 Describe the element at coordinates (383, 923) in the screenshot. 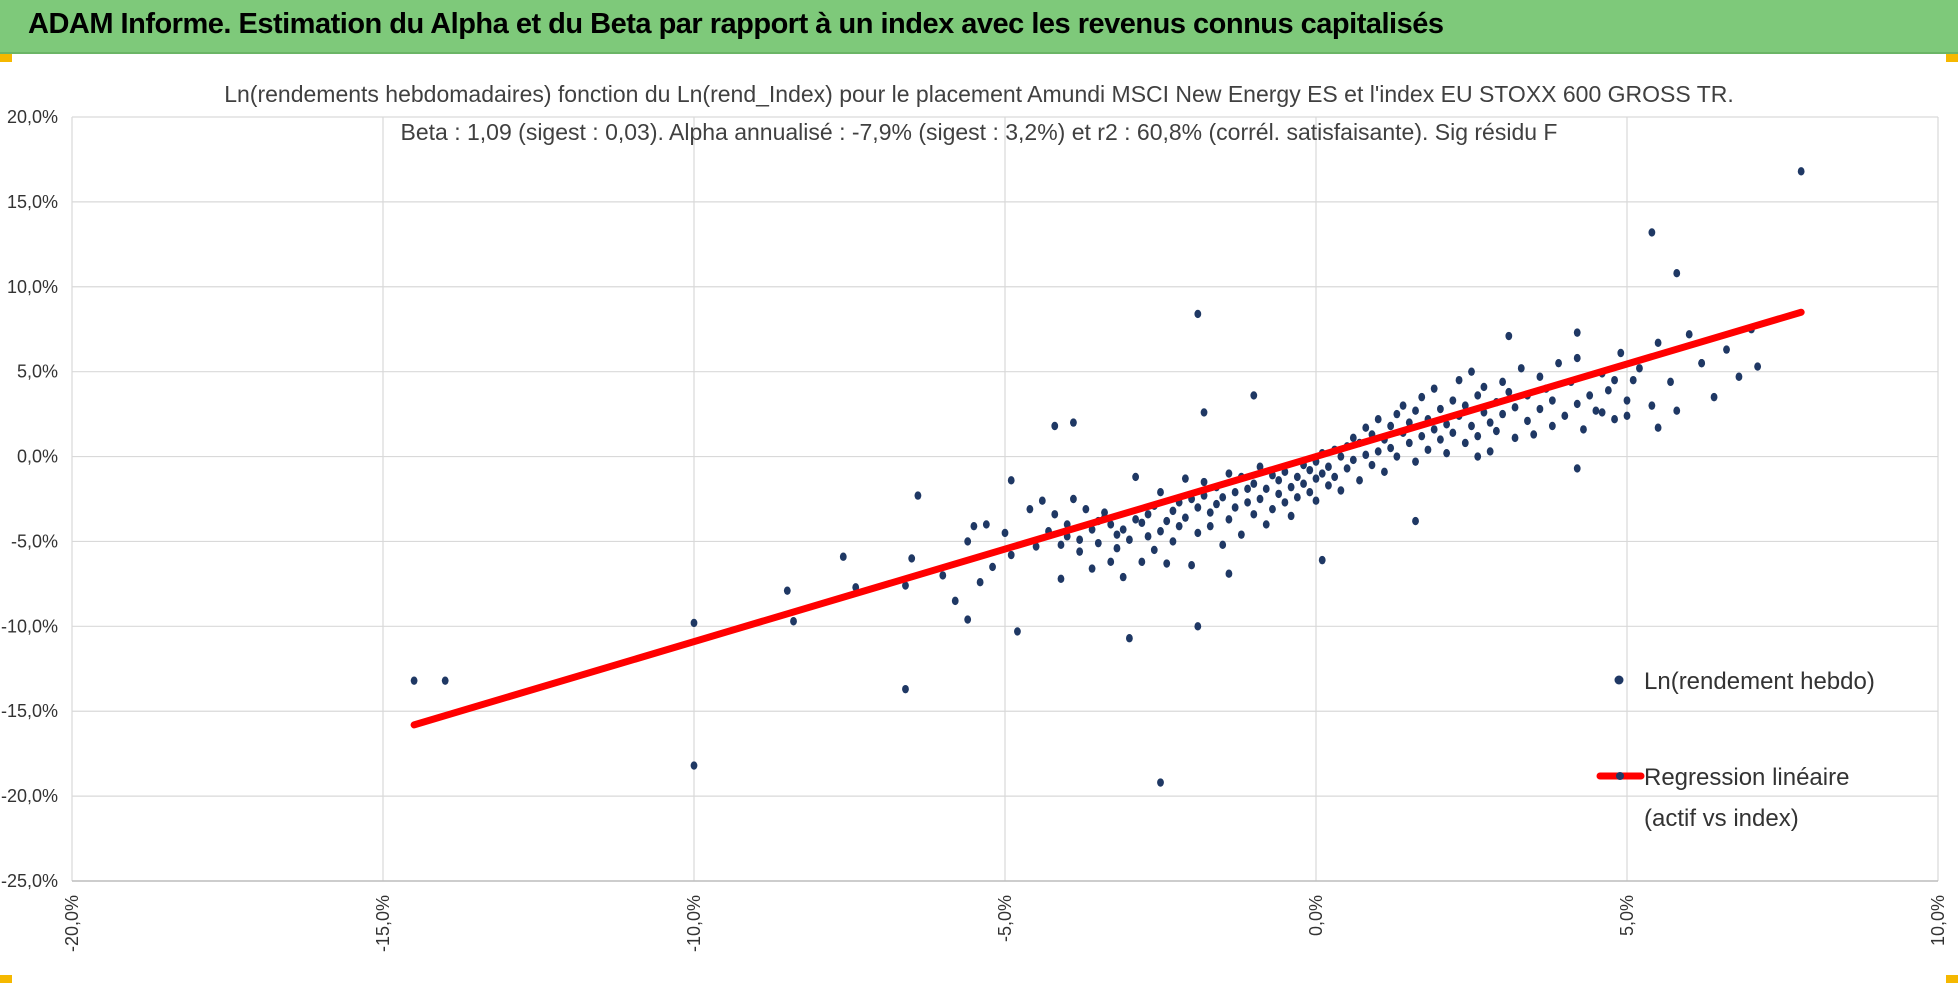

I see `x-tick-label: -15,0%` at that location.